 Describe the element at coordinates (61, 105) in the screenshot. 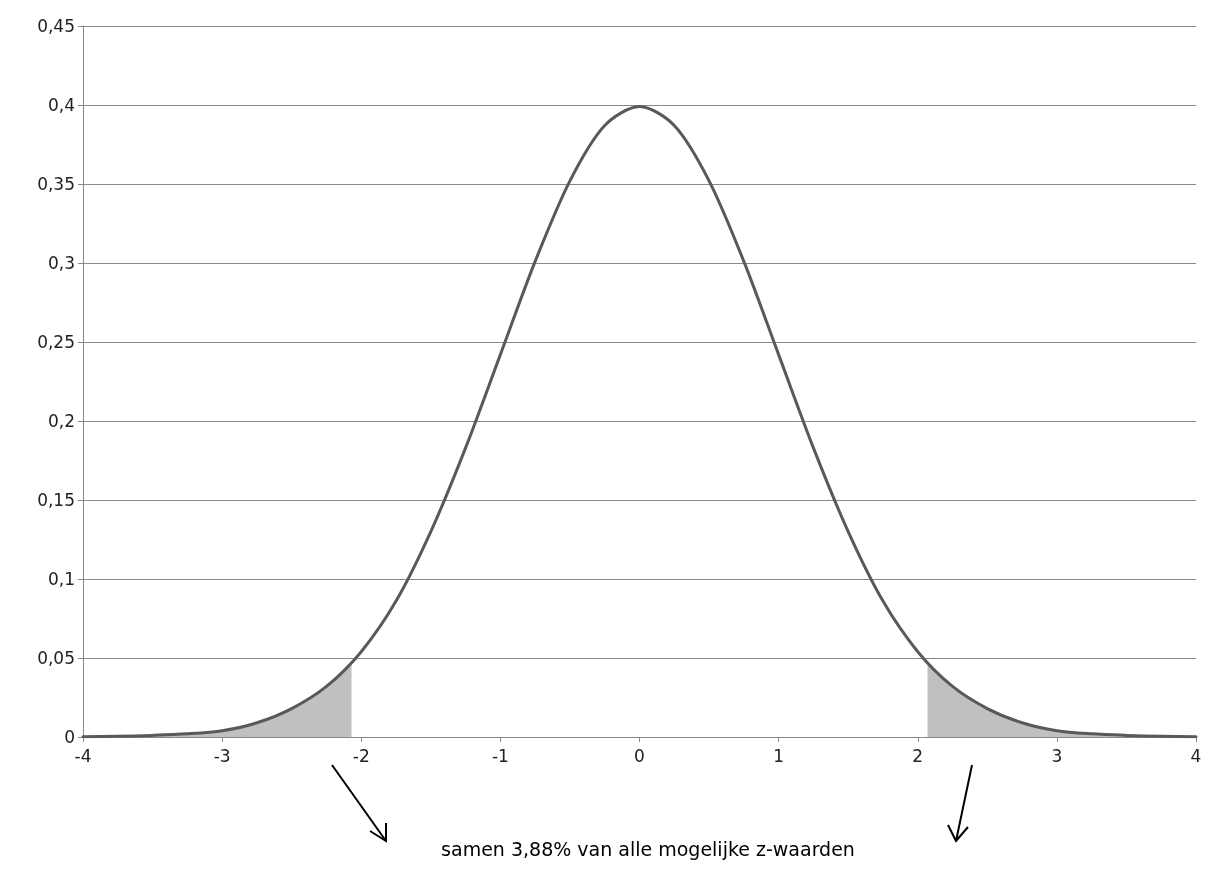

I see `y-tick-label: 0,4` at that location.